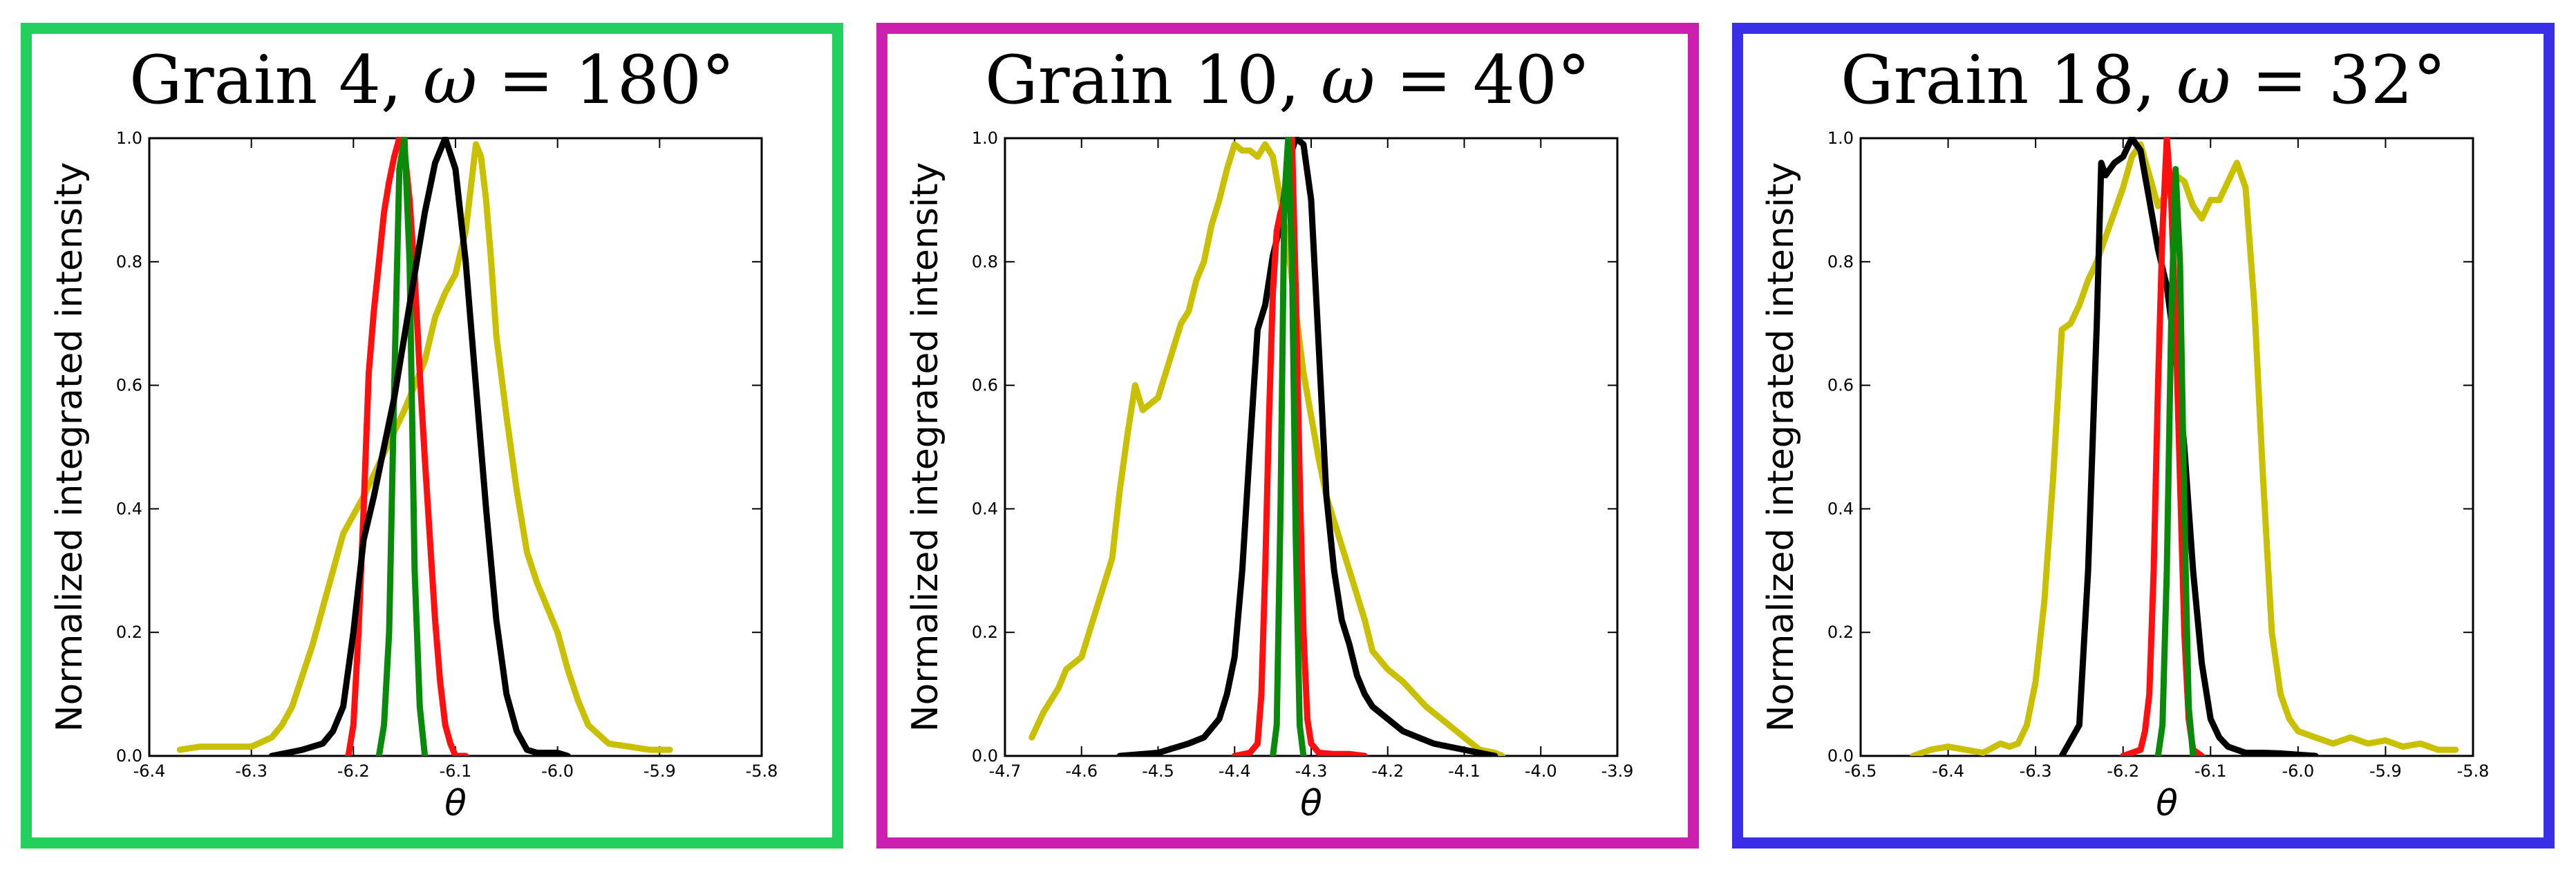 This screenshot has height=872, width=2576. Describe the element at coordinates (1287, 80) in the screenshot. I see `chart-title: Grain 10, ω = 40°` at that location.